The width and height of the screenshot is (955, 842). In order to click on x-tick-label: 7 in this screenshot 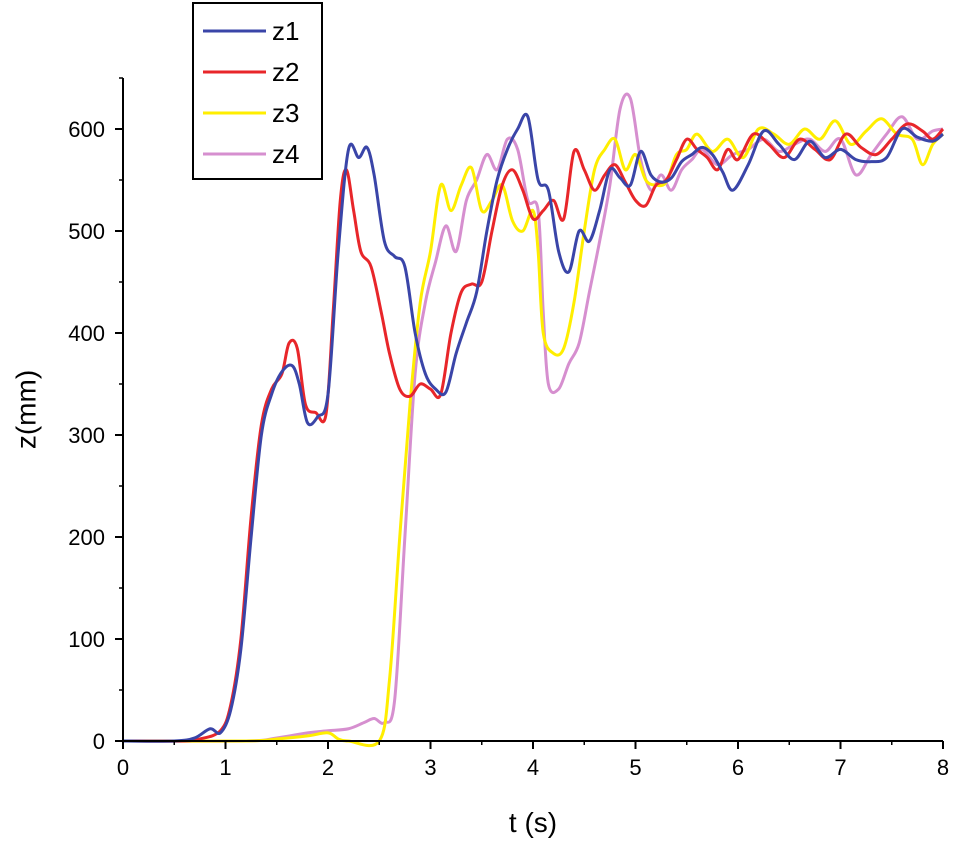, I will do `click(840, 767)`.